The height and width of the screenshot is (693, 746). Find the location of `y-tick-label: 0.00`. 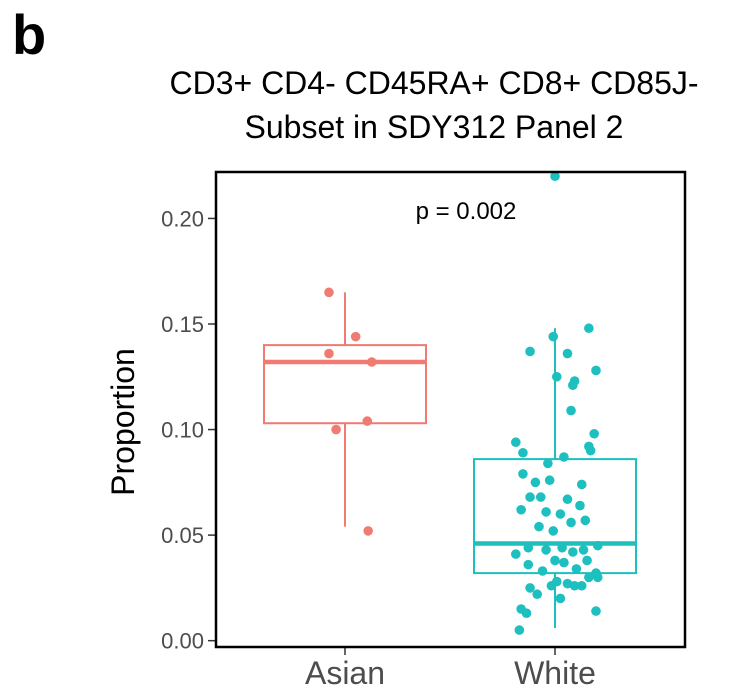

y-tick-label: 0.00 is located at coordinates (182, 641).